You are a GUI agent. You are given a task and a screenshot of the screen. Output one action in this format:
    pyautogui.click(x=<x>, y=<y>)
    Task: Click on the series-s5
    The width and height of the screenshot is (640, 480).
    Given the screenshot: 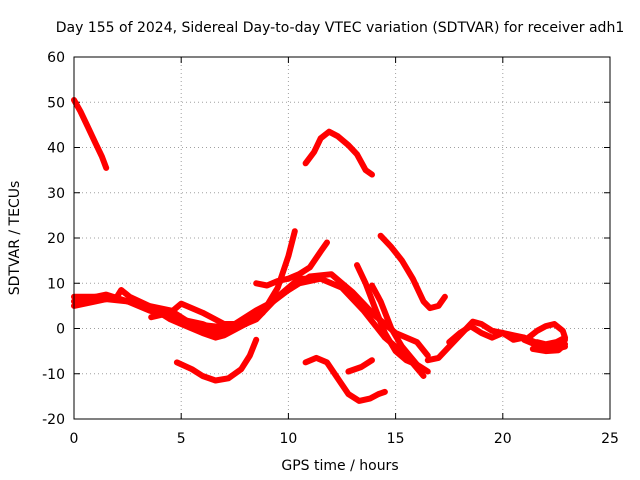 What is the action you would take?
    pyautogui.click(x=199, y=303)
    